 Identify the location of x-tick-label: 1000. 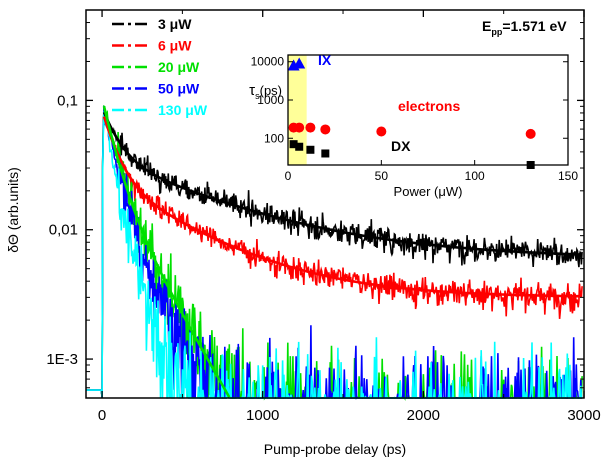
(262, 415).